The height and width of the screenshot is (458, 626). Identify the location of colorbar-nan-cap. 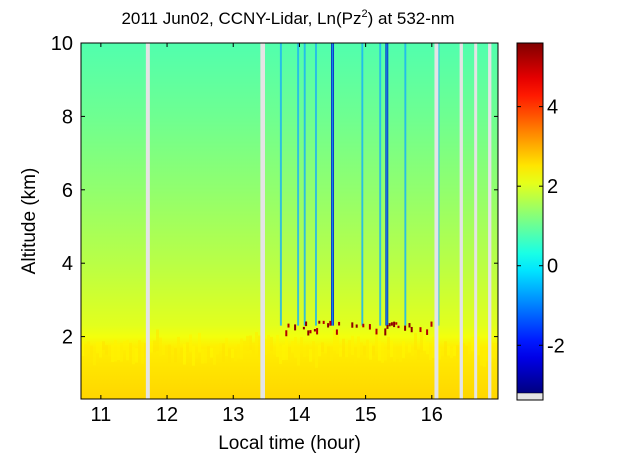
(530, 396).